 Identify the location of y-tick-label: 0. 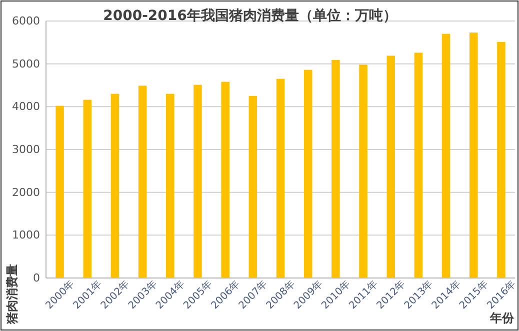
(36, 278).